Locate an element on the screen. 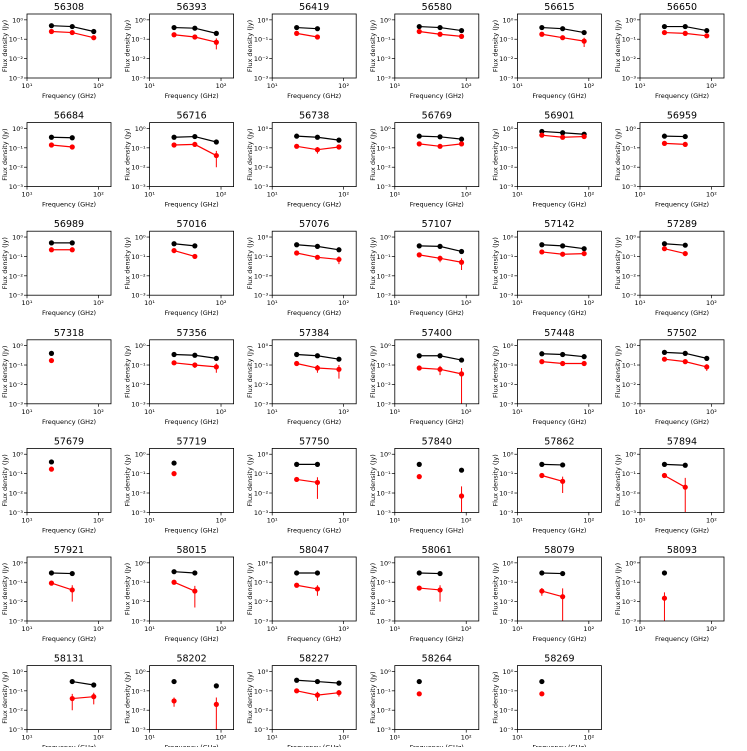 Image resolution: width=747 pixels, height=751 pixels. subplot-title: 57356 is located at coordinates (191, 333).